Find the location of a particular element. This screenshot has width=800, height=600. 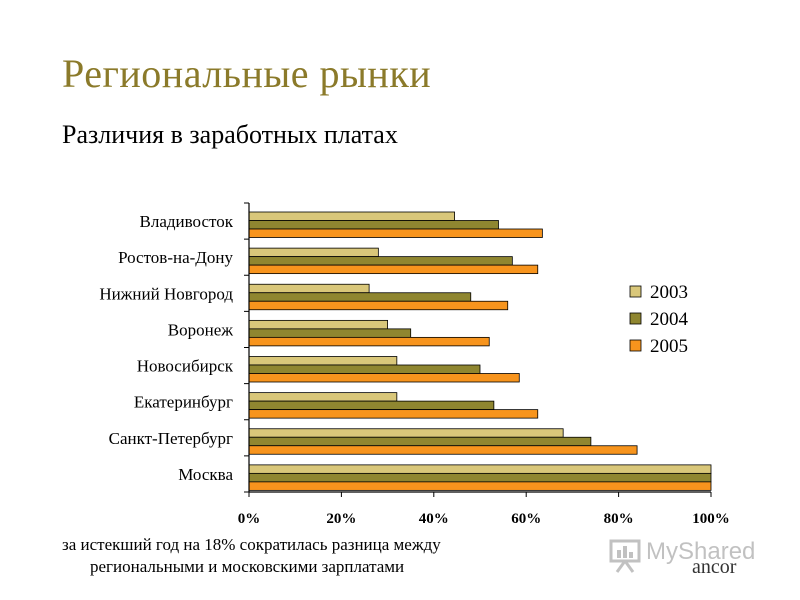

category-label: Ростов-на-Дону is located at coordinates (175, 257).